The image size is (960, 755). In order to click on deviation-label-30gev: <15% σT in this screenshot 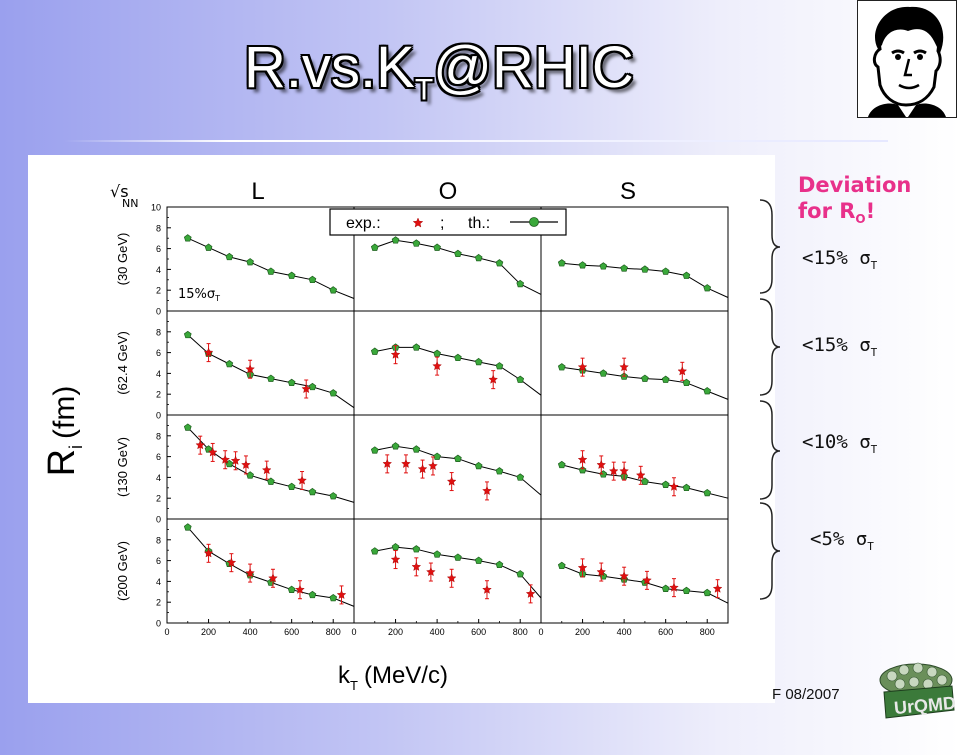, I will do `click(840, 259)`.